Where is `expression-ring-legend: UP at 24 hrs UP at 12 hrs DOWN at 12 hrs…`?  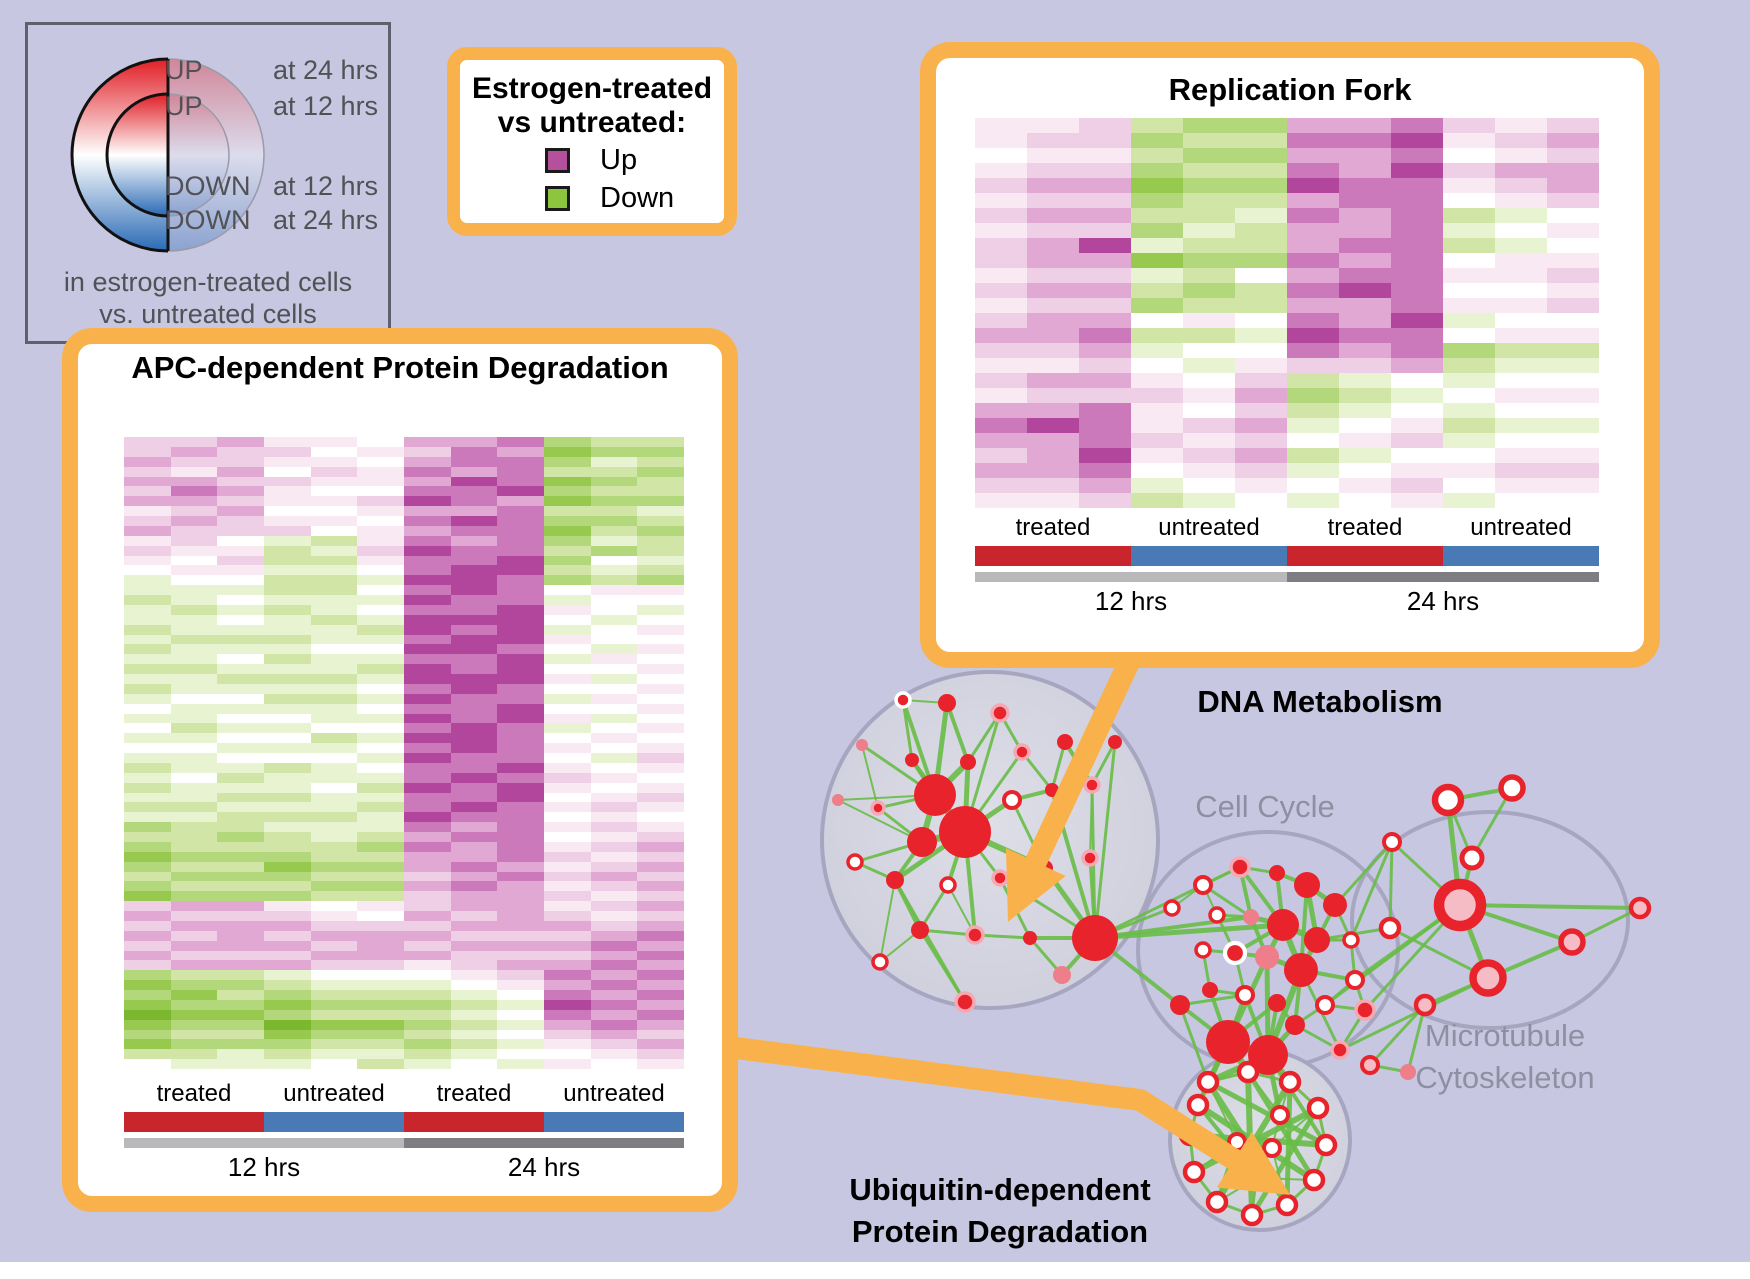 expression-ring-legend: UP at 24 hrs UP at 12 hrs DOWN at 12 hrs… is located at coordinates (208, 183).